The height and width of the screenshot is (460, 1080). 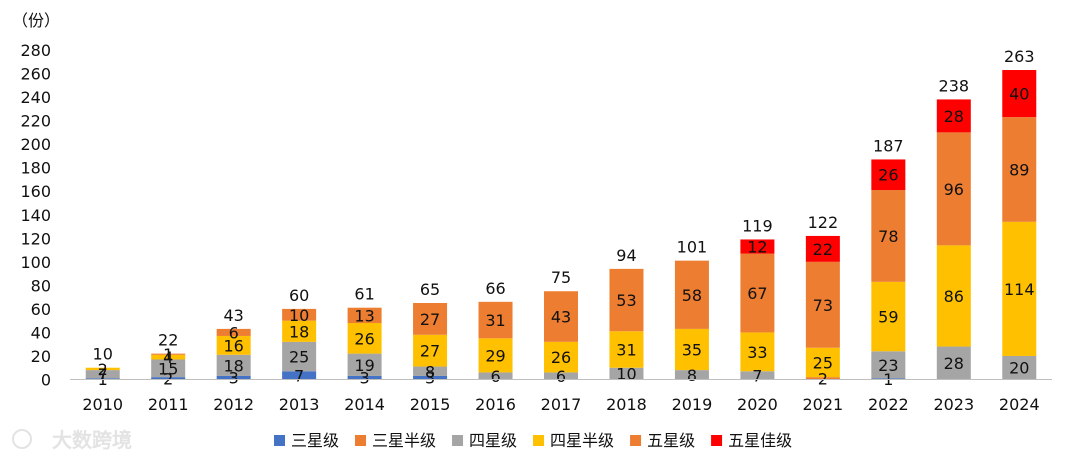 I want to click on total-value-label: 94, so click(x=626, y=255).